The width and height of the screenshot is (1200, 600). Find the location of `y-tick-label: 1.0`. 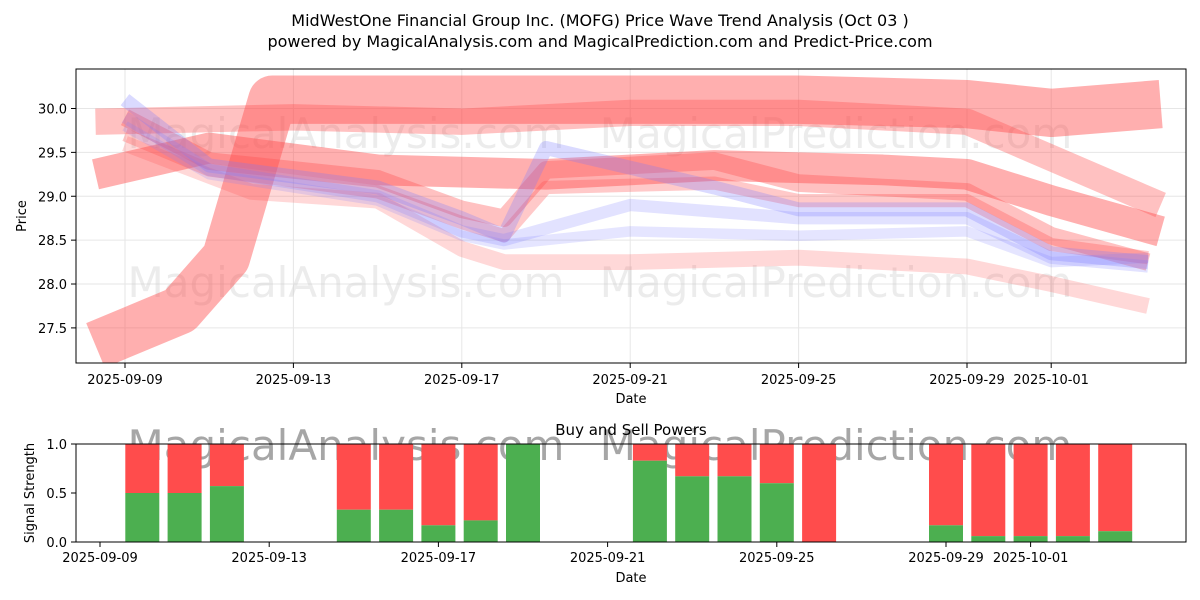

y-tick-label: 1.0 is located at coordinates (56, 445).